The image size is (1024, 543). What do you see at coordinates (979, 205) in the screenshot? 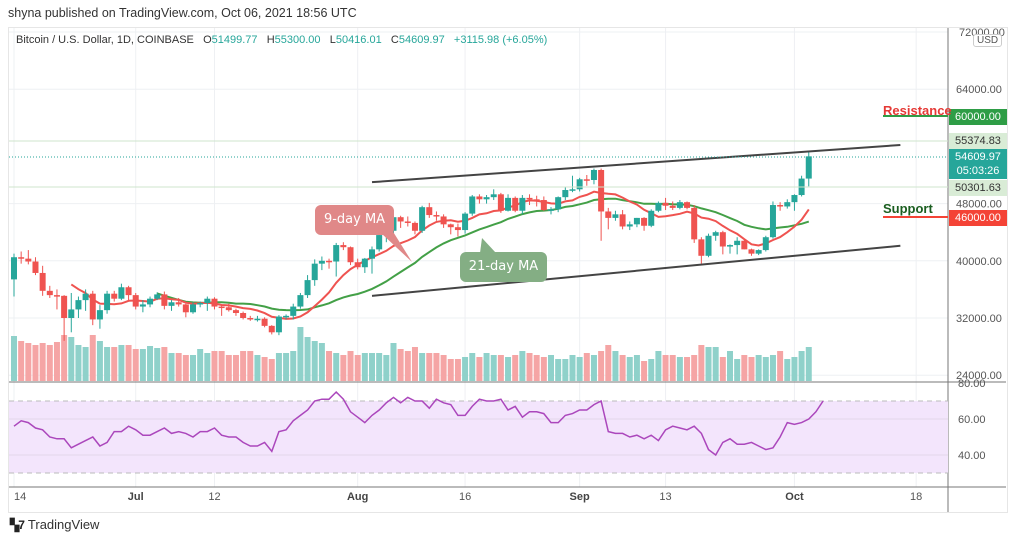
I see `price-tick-label: 48000.00` at bounding box center [979, 205].